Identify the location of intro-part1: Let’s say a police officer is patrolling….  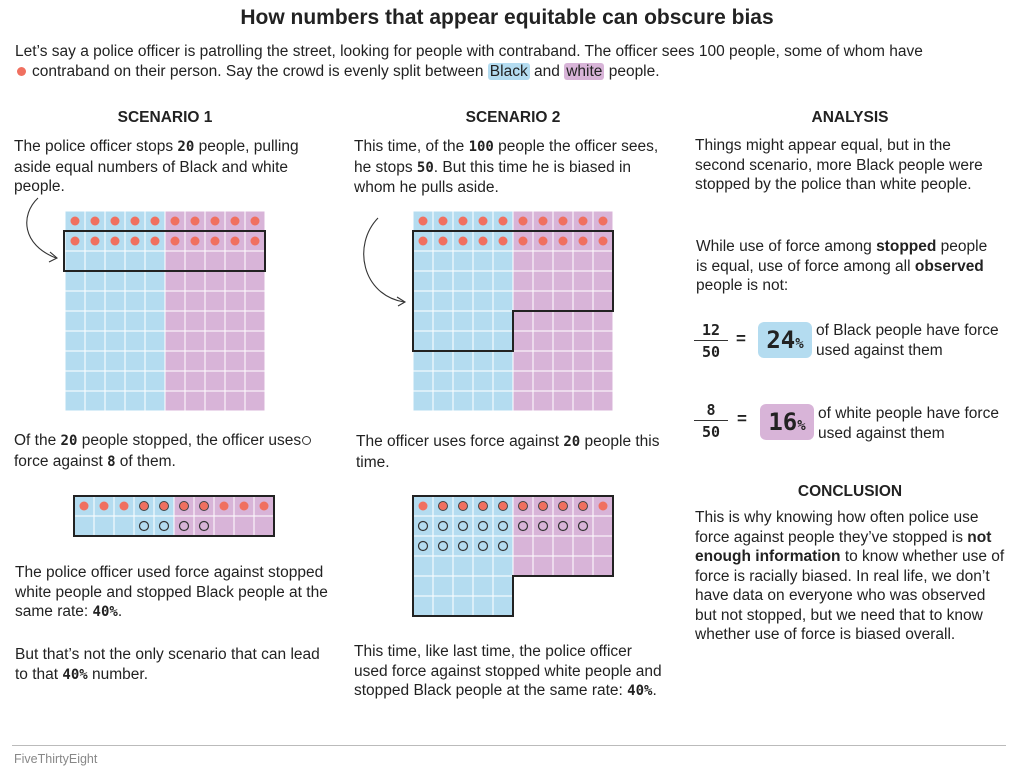
(469, 51).